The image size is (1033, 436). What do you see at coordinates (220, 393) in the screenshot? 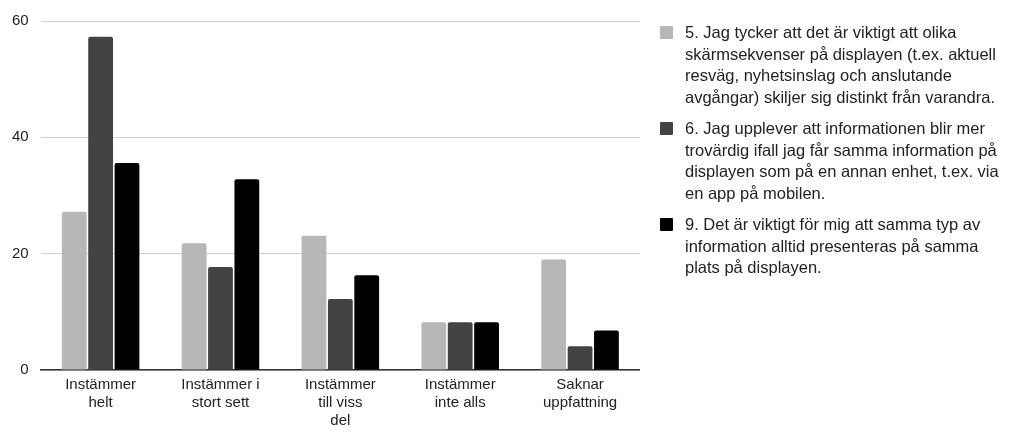
I see `x-tick-label: Instämmer i stort sett` at bounding box center [220, 393].